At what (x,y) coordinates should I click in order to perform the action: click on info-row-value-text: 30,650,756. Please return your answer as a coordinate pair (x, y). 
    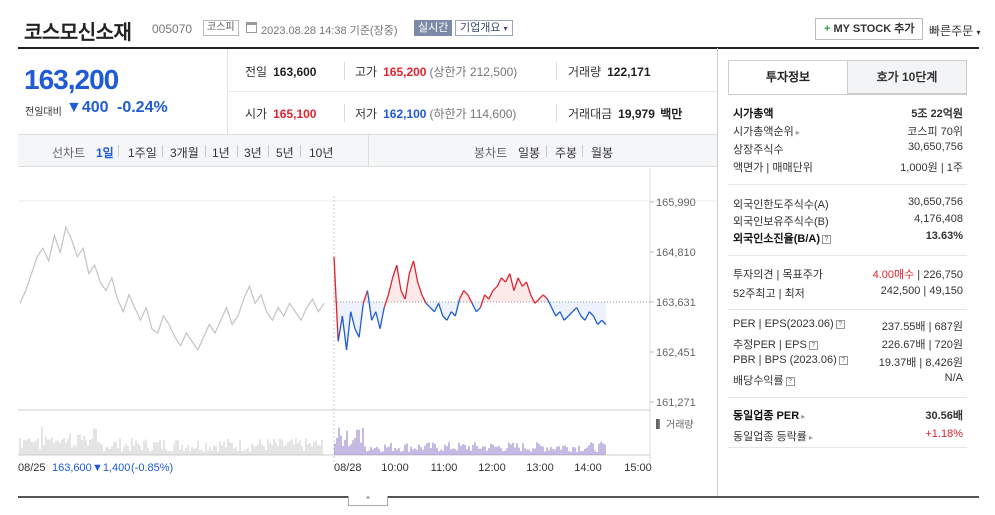
    Looking at the image, I should click on (935, 147).